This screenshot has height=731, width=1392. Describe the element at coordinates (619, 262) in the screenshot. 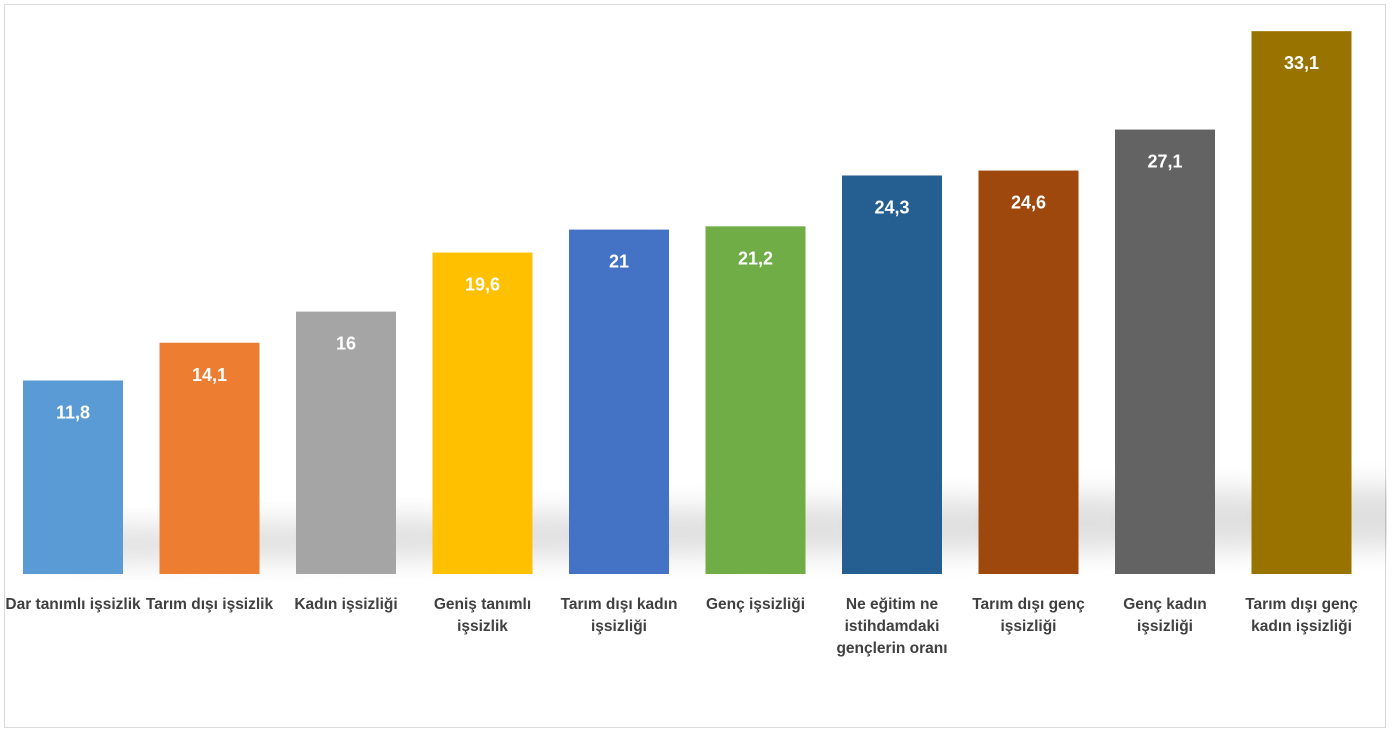

I see `bar-value-label: 21` at that location.